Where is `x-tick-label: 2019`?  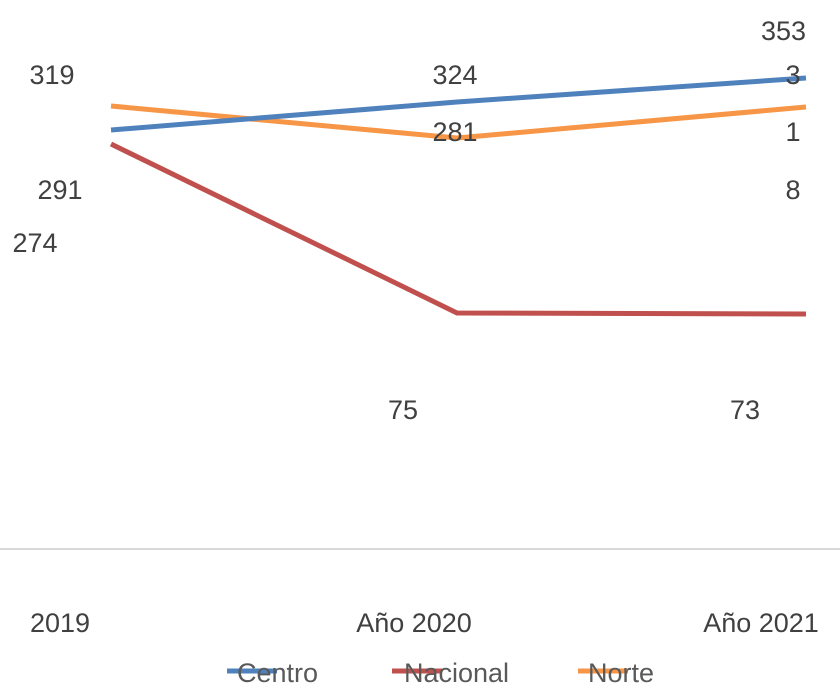
x-tick-label: 2019 is located at coordinates (60, 623).